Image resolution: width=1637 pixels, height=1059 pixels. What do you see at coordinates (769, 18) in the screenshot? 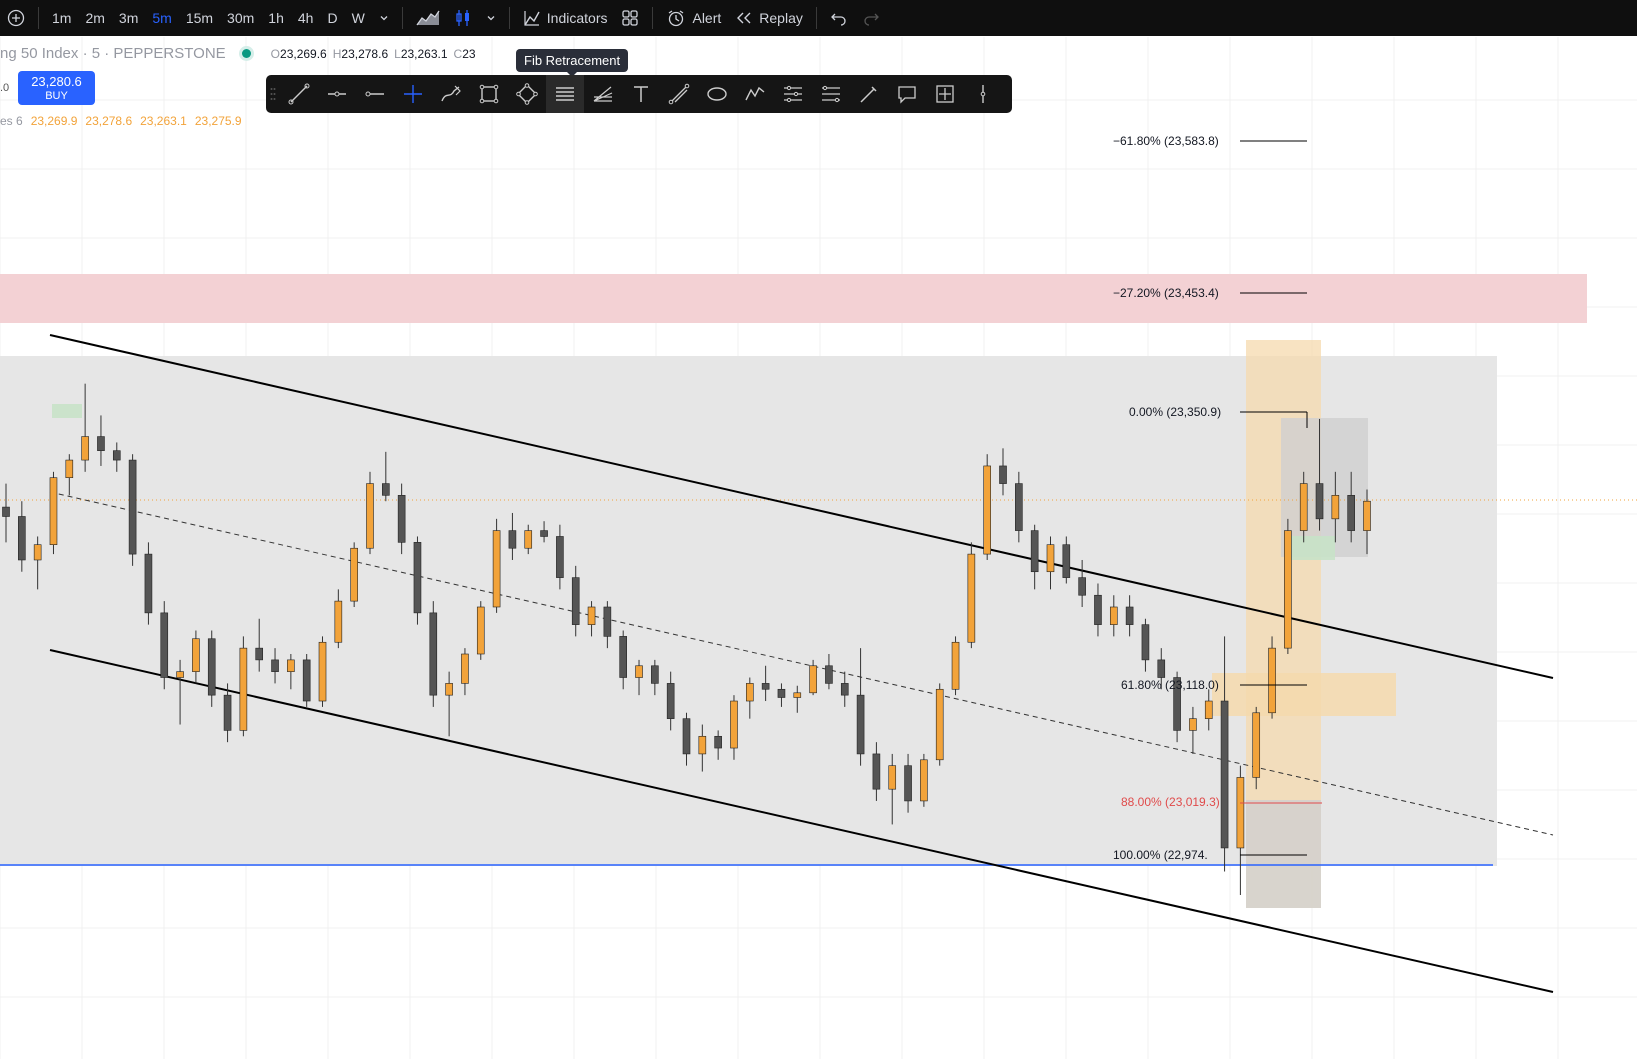
I see `replay-button: Replay` at bounding box center [769, 18].